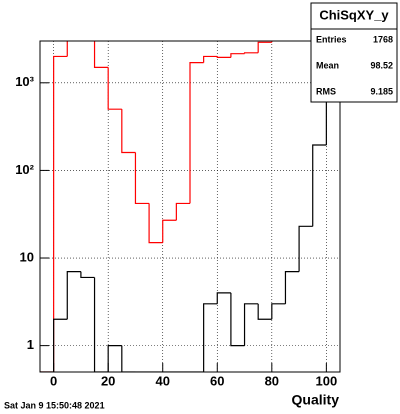  Describe the element at coordinates (108, 380) in the screenshot. I see `x-tick-label: 20` at that location.